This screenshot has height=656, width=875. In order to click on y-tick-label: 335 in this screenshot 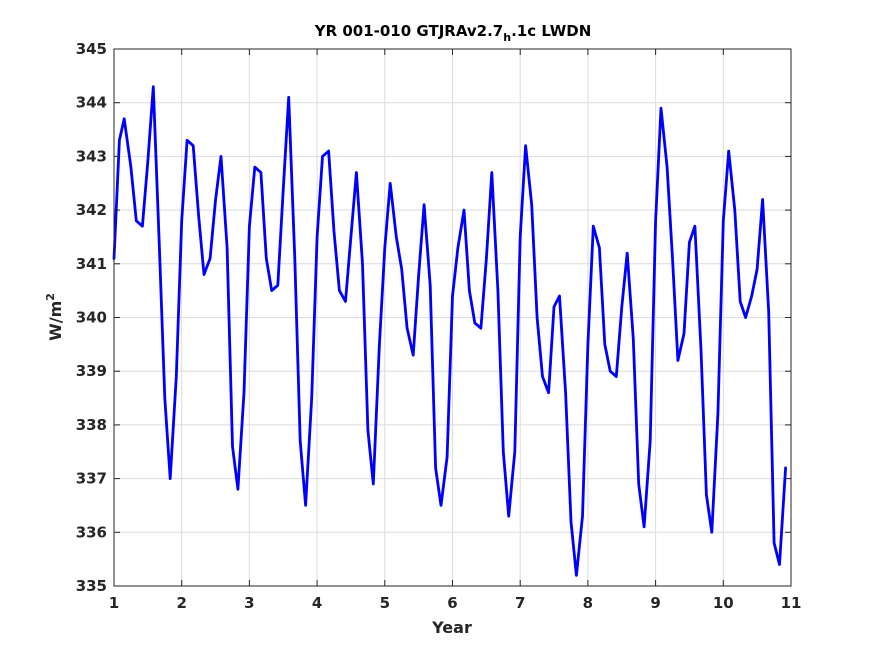, I will do `click(91, 586)`.